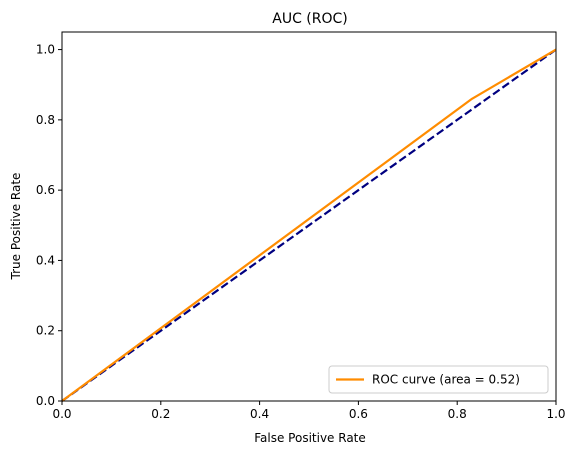 The image size is (578, 455). I want to click on x-tick-label: 0.6, so click(358, 414).